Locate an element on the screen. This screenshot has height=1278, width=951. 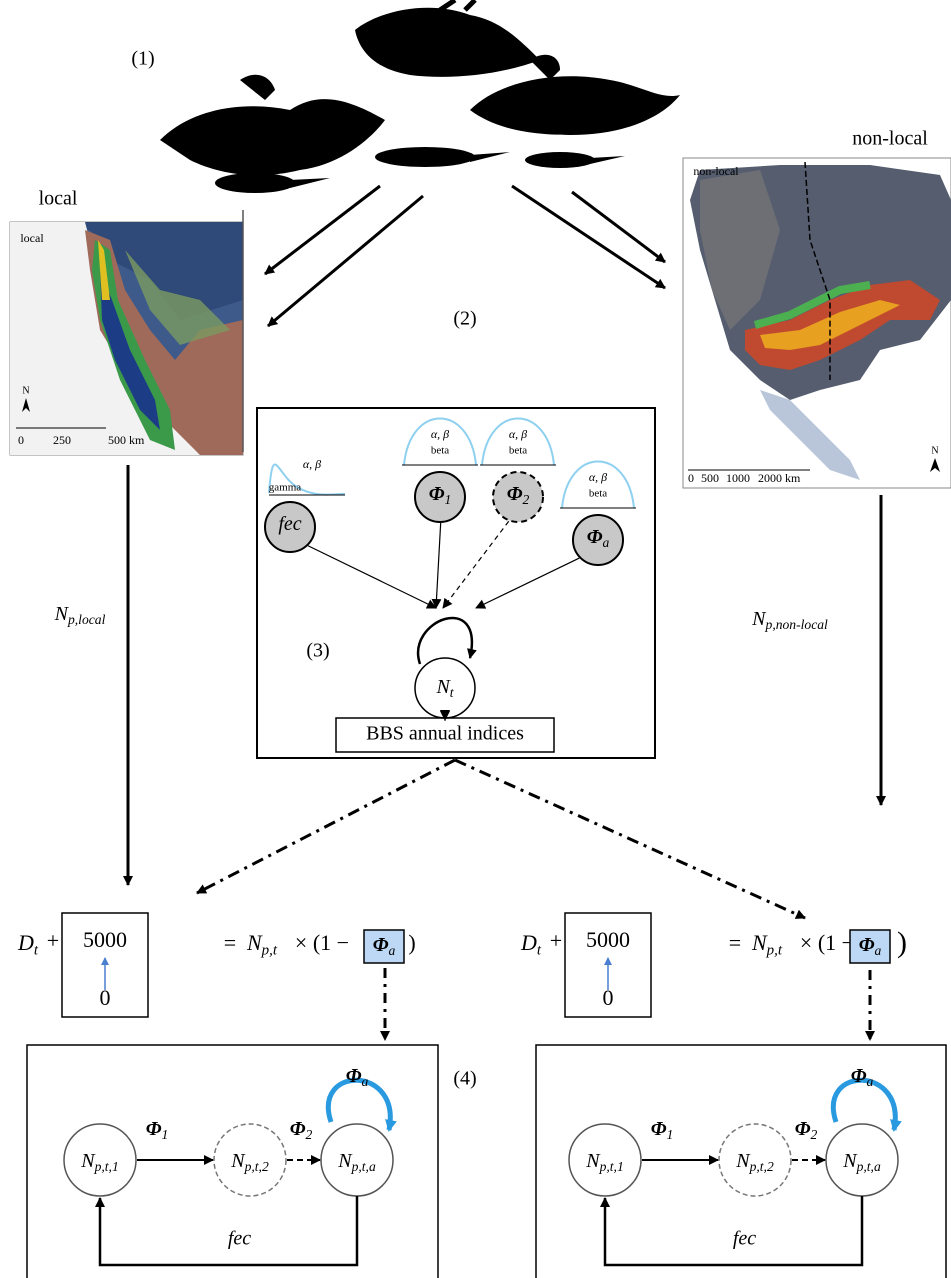
map-title: non-local is located at coordinates (890, 139).